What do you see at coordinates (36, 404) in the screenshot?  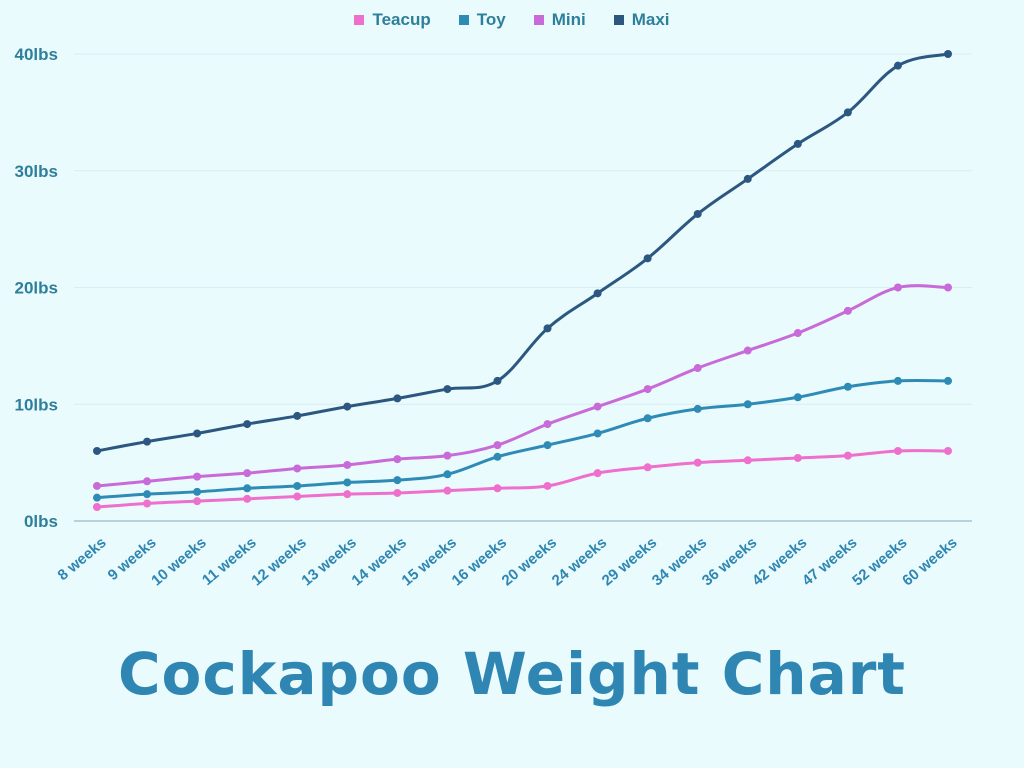 I see `y-tick-label: 10lbs` at bounding box center [36, 404].